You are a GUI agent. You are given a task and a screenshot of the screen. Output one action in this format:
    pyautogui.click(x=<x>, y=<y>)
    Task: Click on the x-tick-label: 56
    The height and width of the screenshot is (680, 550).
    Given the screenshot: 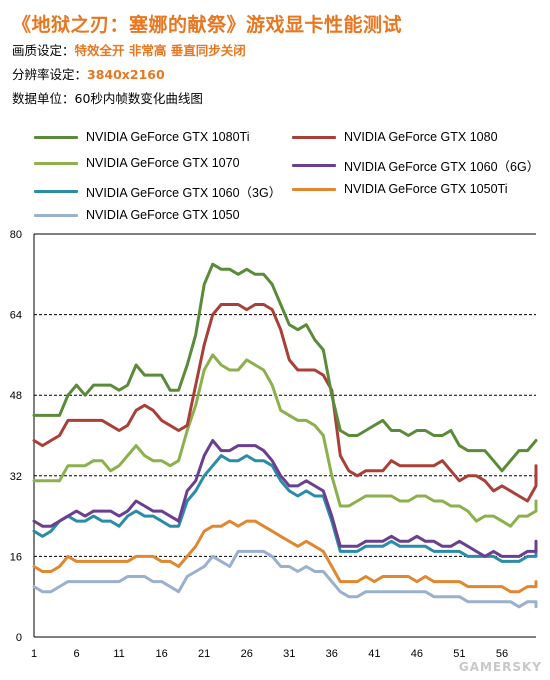 What is the action you would take?
    pyautogui.click(x=502, y=654)
    